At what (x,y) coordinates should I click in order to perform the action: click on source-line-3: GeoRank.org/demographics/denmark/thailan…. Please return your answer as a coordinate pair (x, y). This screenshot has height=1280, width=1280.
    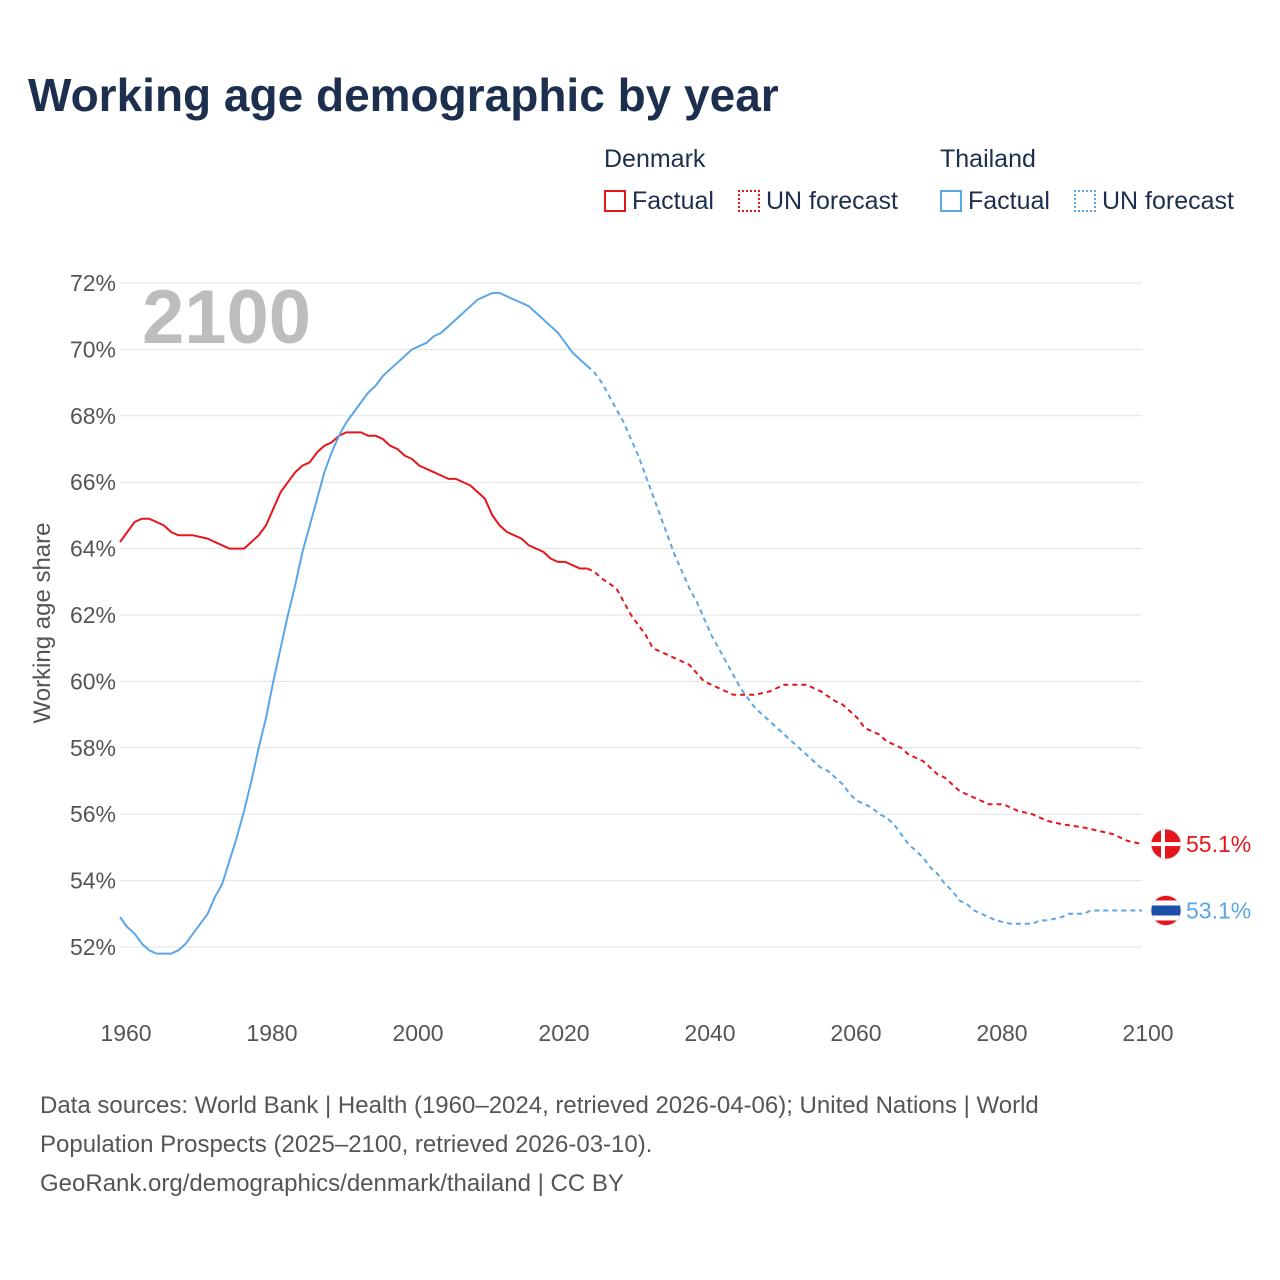
    Looking at the image, I should click on (332, 1183).